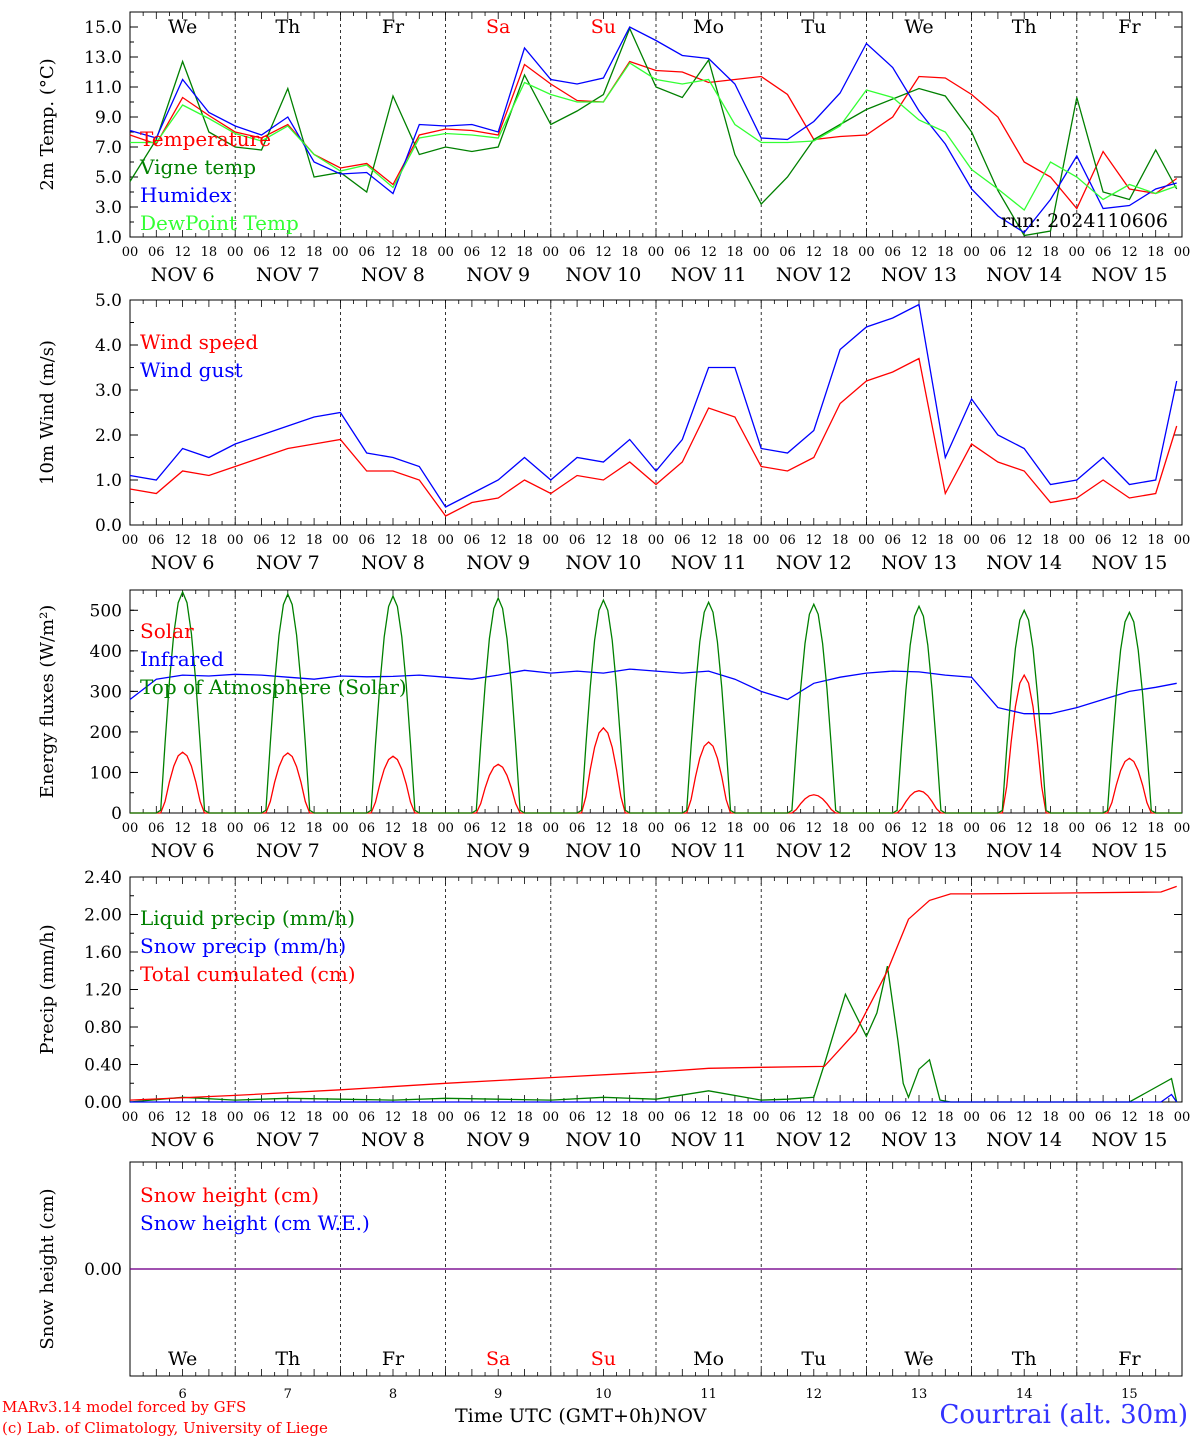 This screenshot has width=1194, height=1440. I want to click on y-axis-label: Energy fluxes (W/m²), so click(47, 702).